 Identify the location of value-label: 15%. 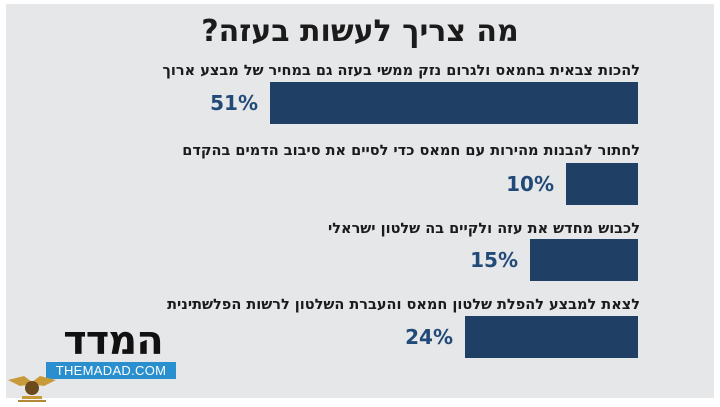
(494, 260).